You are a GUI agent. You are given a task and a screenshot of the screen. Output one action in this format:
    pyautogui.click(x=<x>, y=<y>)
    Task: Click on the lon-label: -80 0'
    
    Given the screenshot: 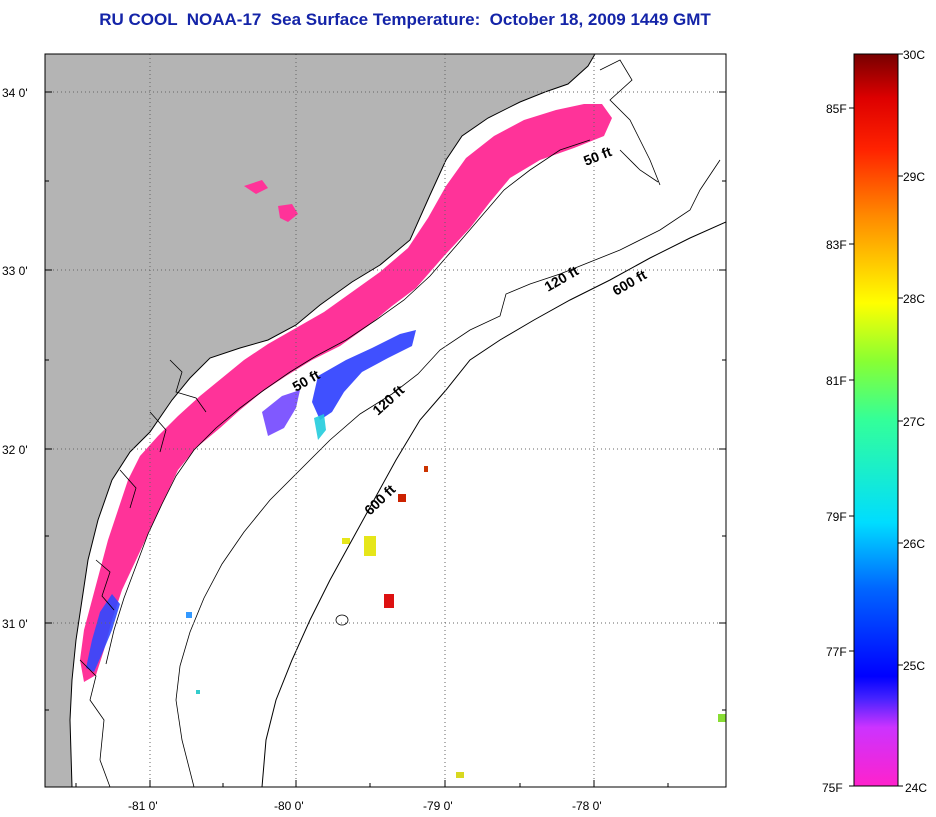 What is the action you would take?
    pyautogui.click(x=289, y=806)
    